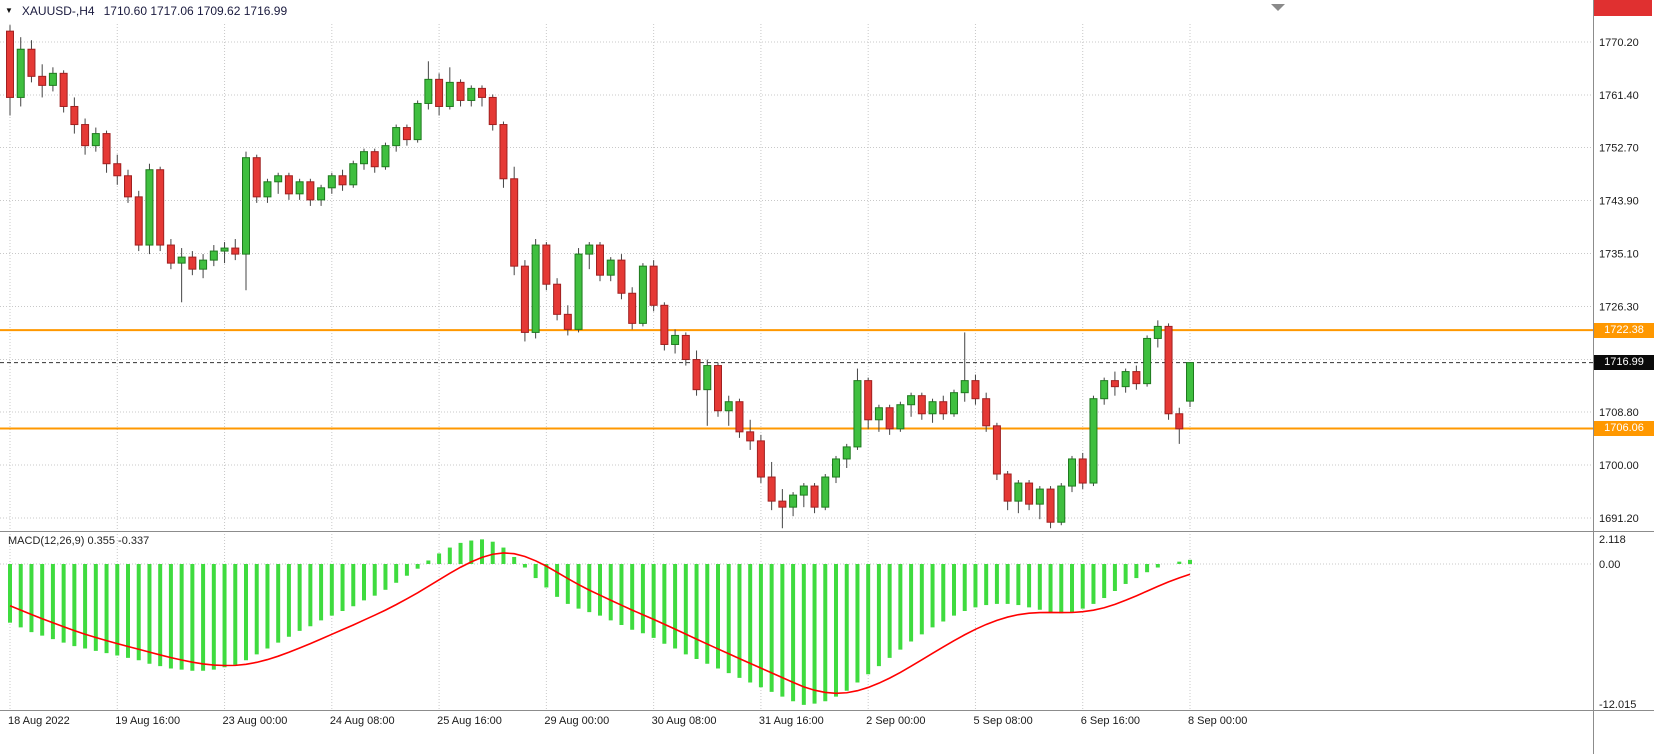 The image size is (1654, 754). Describe the element at coordinates (1619, 254) in the screenshot. I see `price-axis-label: 1735.10` at that location.